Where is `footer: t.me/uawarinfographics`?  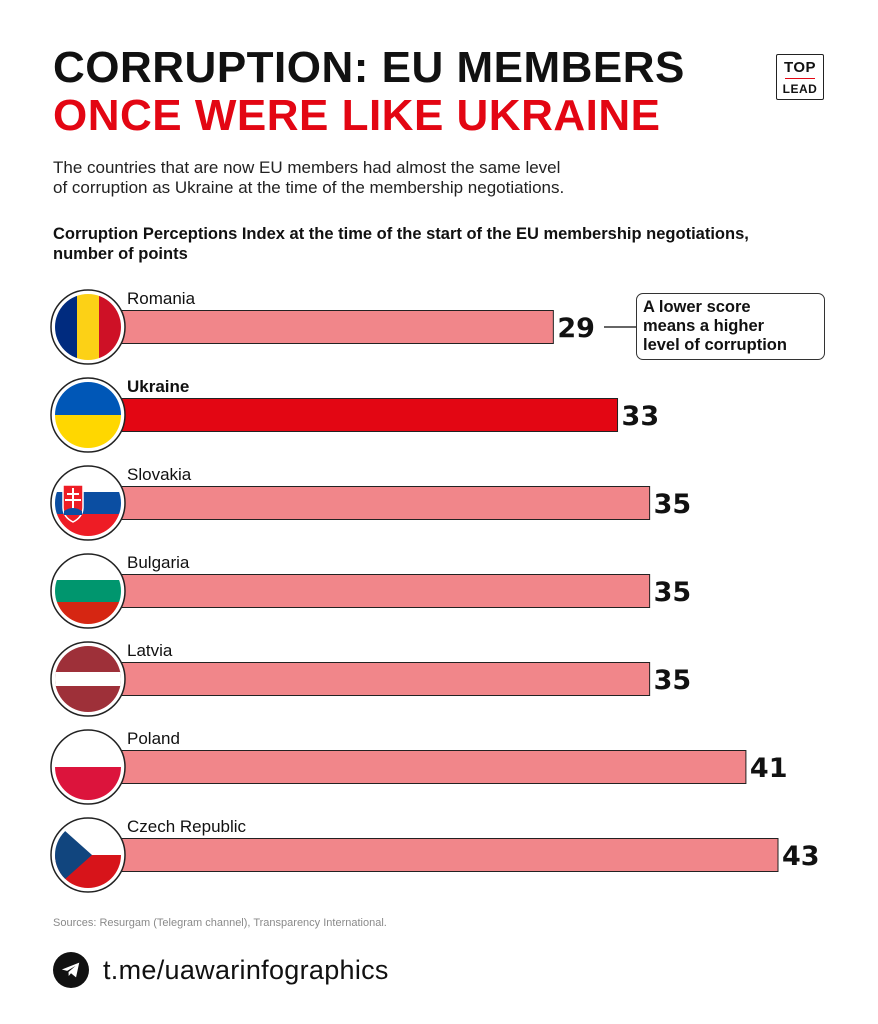
footer: t.me/uawarinfographics is located at coordinates (221, 970).